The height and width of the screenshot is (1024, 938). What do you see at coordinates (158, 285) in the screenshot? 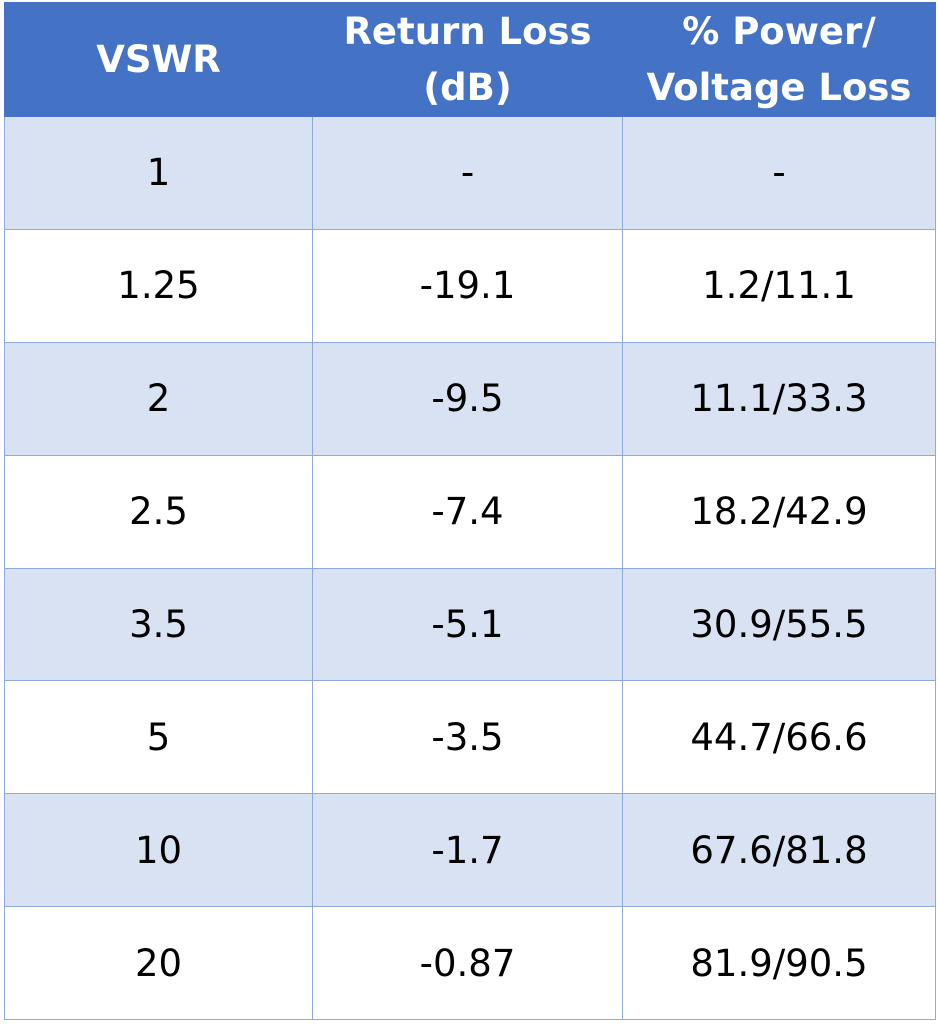
I see `cell-vswr: 1.25` at bounding box center [158, 285].